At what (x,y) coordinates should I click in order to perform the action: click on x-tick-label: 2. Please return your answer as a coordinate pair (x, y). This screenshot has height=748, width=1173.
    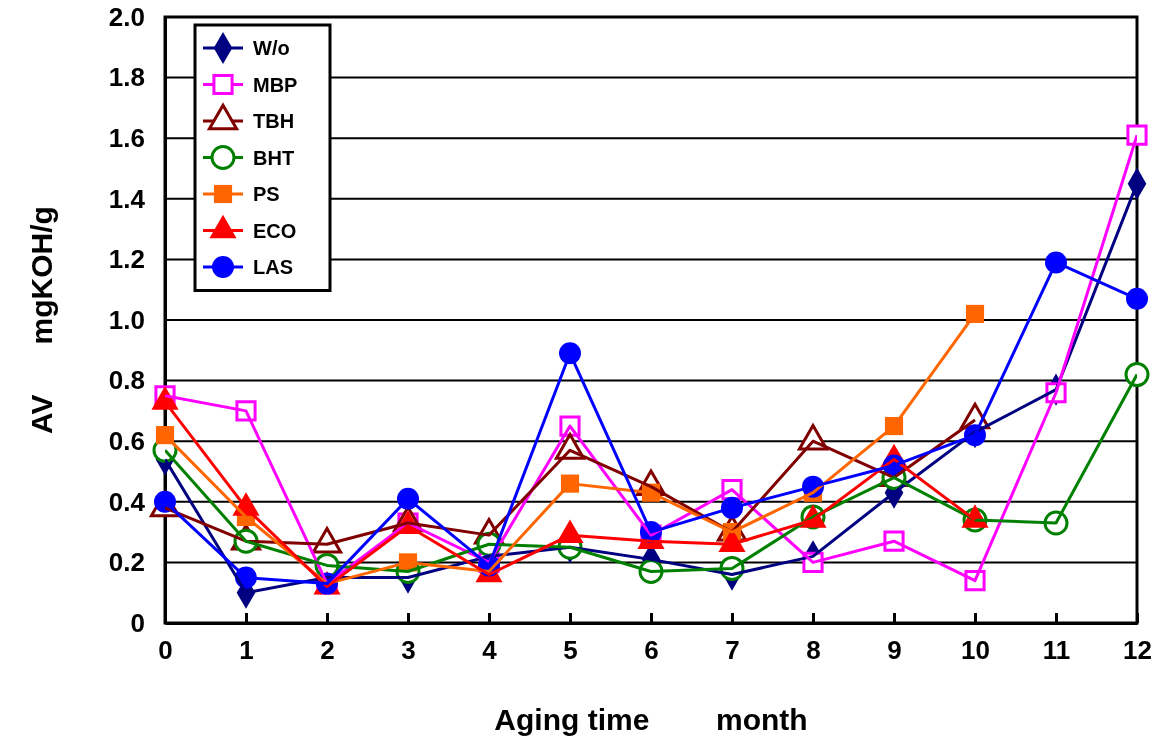
    Looking at the image, I should click on (327, 650).